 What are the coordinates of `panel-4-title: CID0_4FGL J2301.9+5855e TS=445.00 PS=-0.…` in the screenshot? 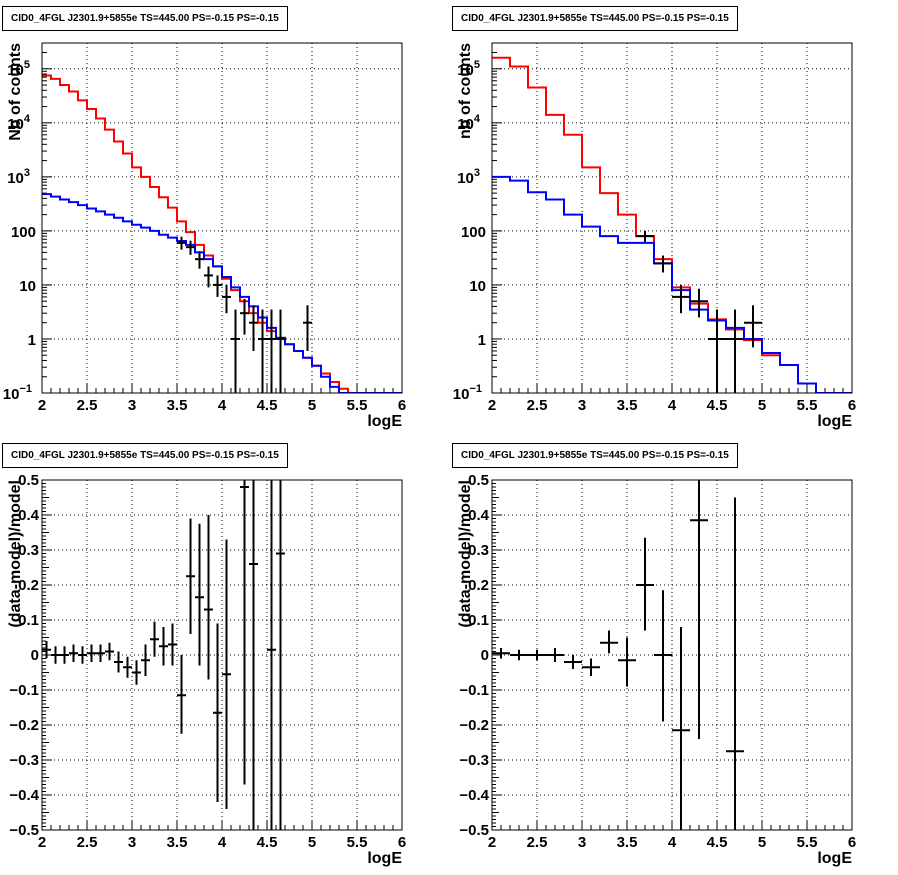 It's located at (595, 455).